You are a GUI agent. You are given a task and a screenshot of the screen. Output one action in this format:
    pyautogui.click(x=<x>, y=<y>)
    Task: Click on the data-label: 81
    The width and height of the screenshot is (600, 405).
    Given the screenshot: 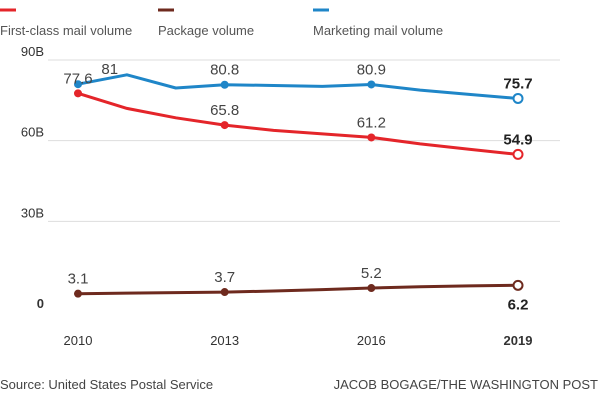 What is the action you would take?
    pyautogui.click(x=109, y=69)
    